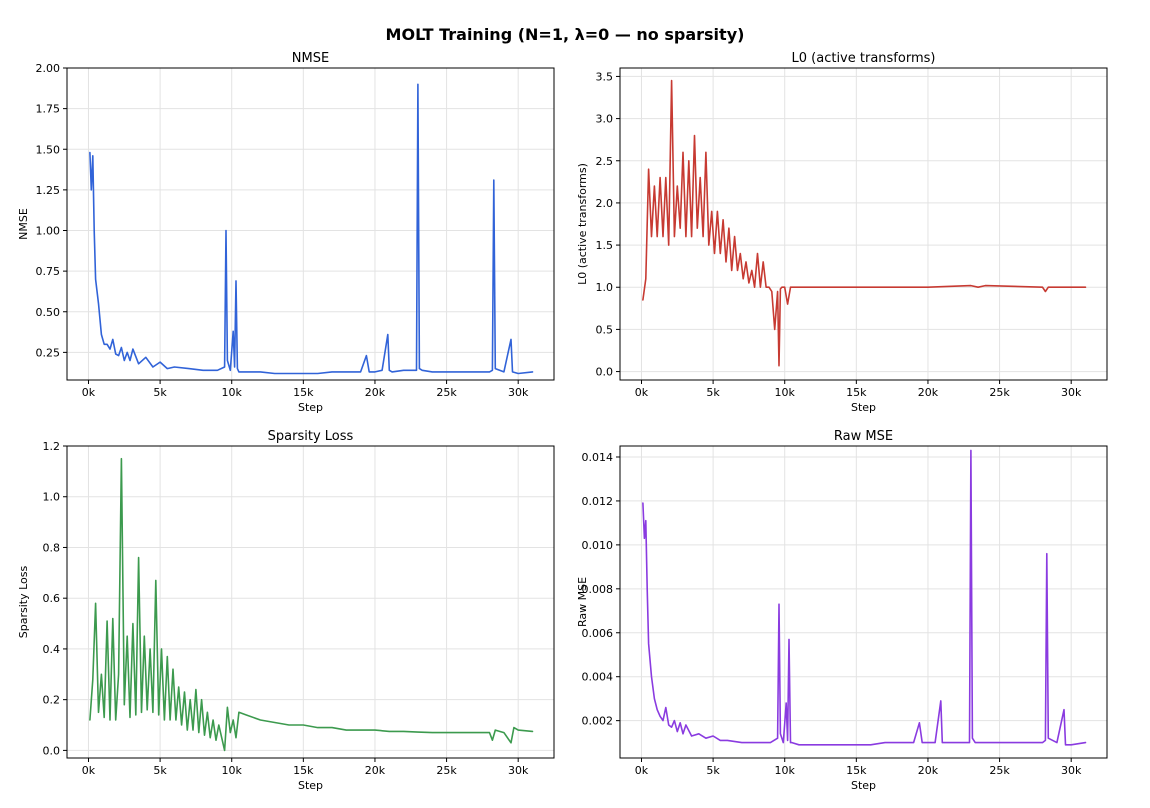 The image size is (1150, 808). What do you see at coordinates (375, 770) in the screenshot?
I see `chart-2-xtick-label-4: 20k` at bounding box center [375, 770].